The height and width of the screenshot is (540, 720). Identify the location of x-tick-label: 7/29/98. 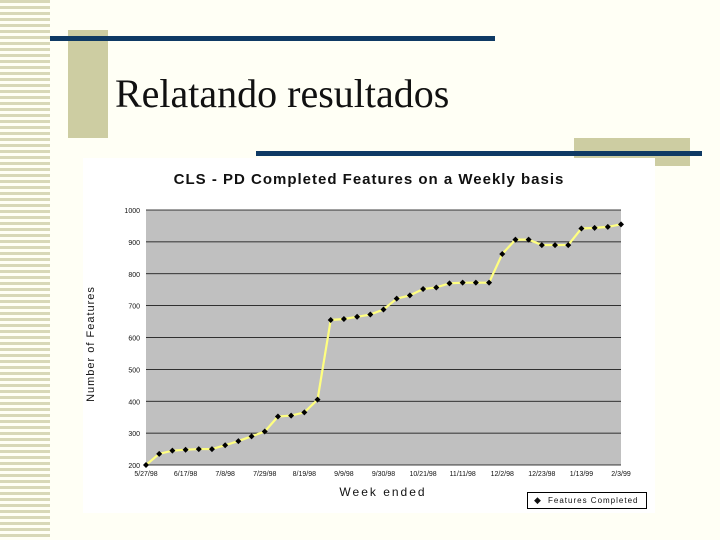
(264, 474).